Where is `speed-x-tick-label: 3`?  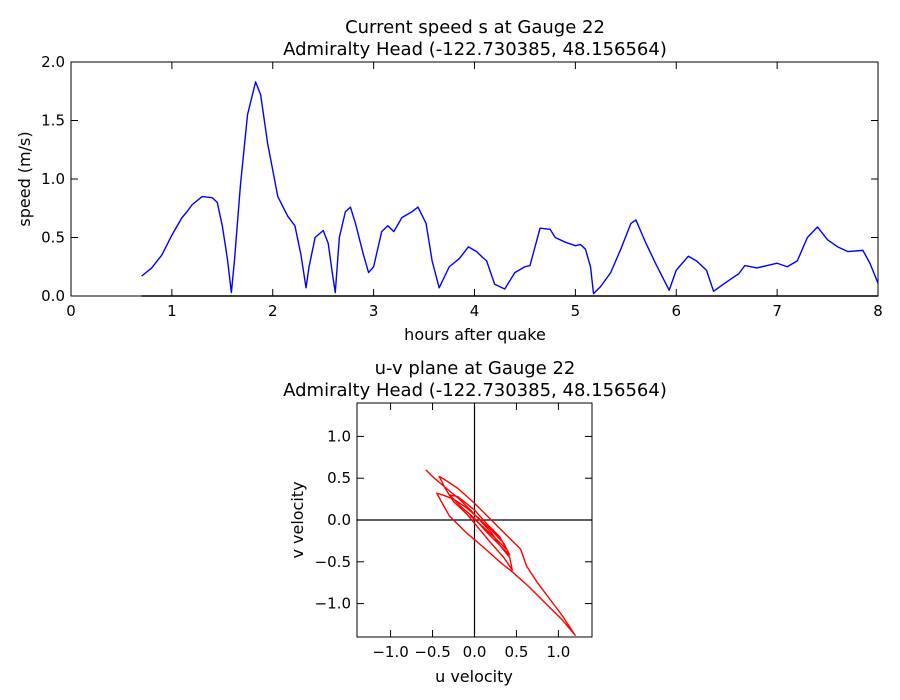
speed-x-tick-label: 3 is located at coordinates (374, 311).